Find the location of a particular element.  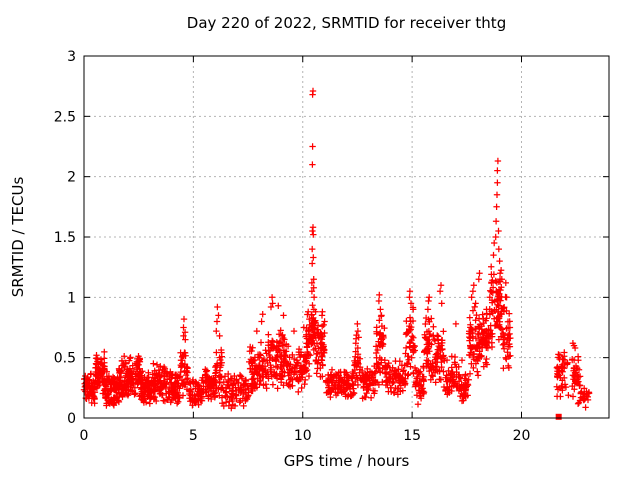

svg-text: 0.5 is located at coordinates (65, 359).